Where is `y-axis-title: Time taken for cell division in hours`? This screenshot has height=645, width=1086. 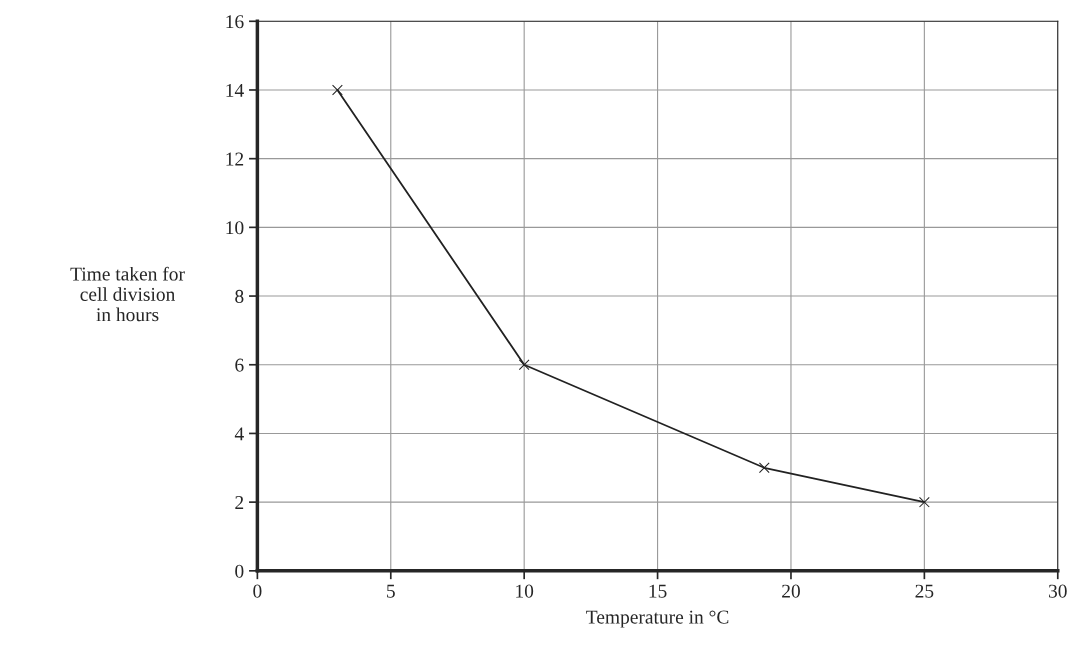 y-axis-title: Time taken for cell division in hours is located at coordinates (127, 294).